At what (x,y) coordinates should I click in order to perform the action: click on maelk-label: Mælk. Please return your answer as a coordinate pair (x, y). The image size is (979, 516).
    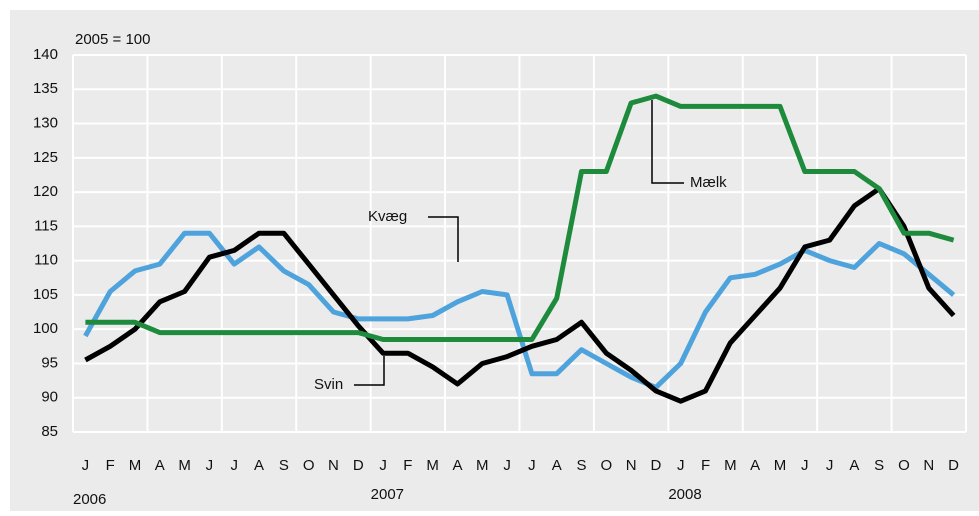
    Looking at the image, I should click on (708, 182).